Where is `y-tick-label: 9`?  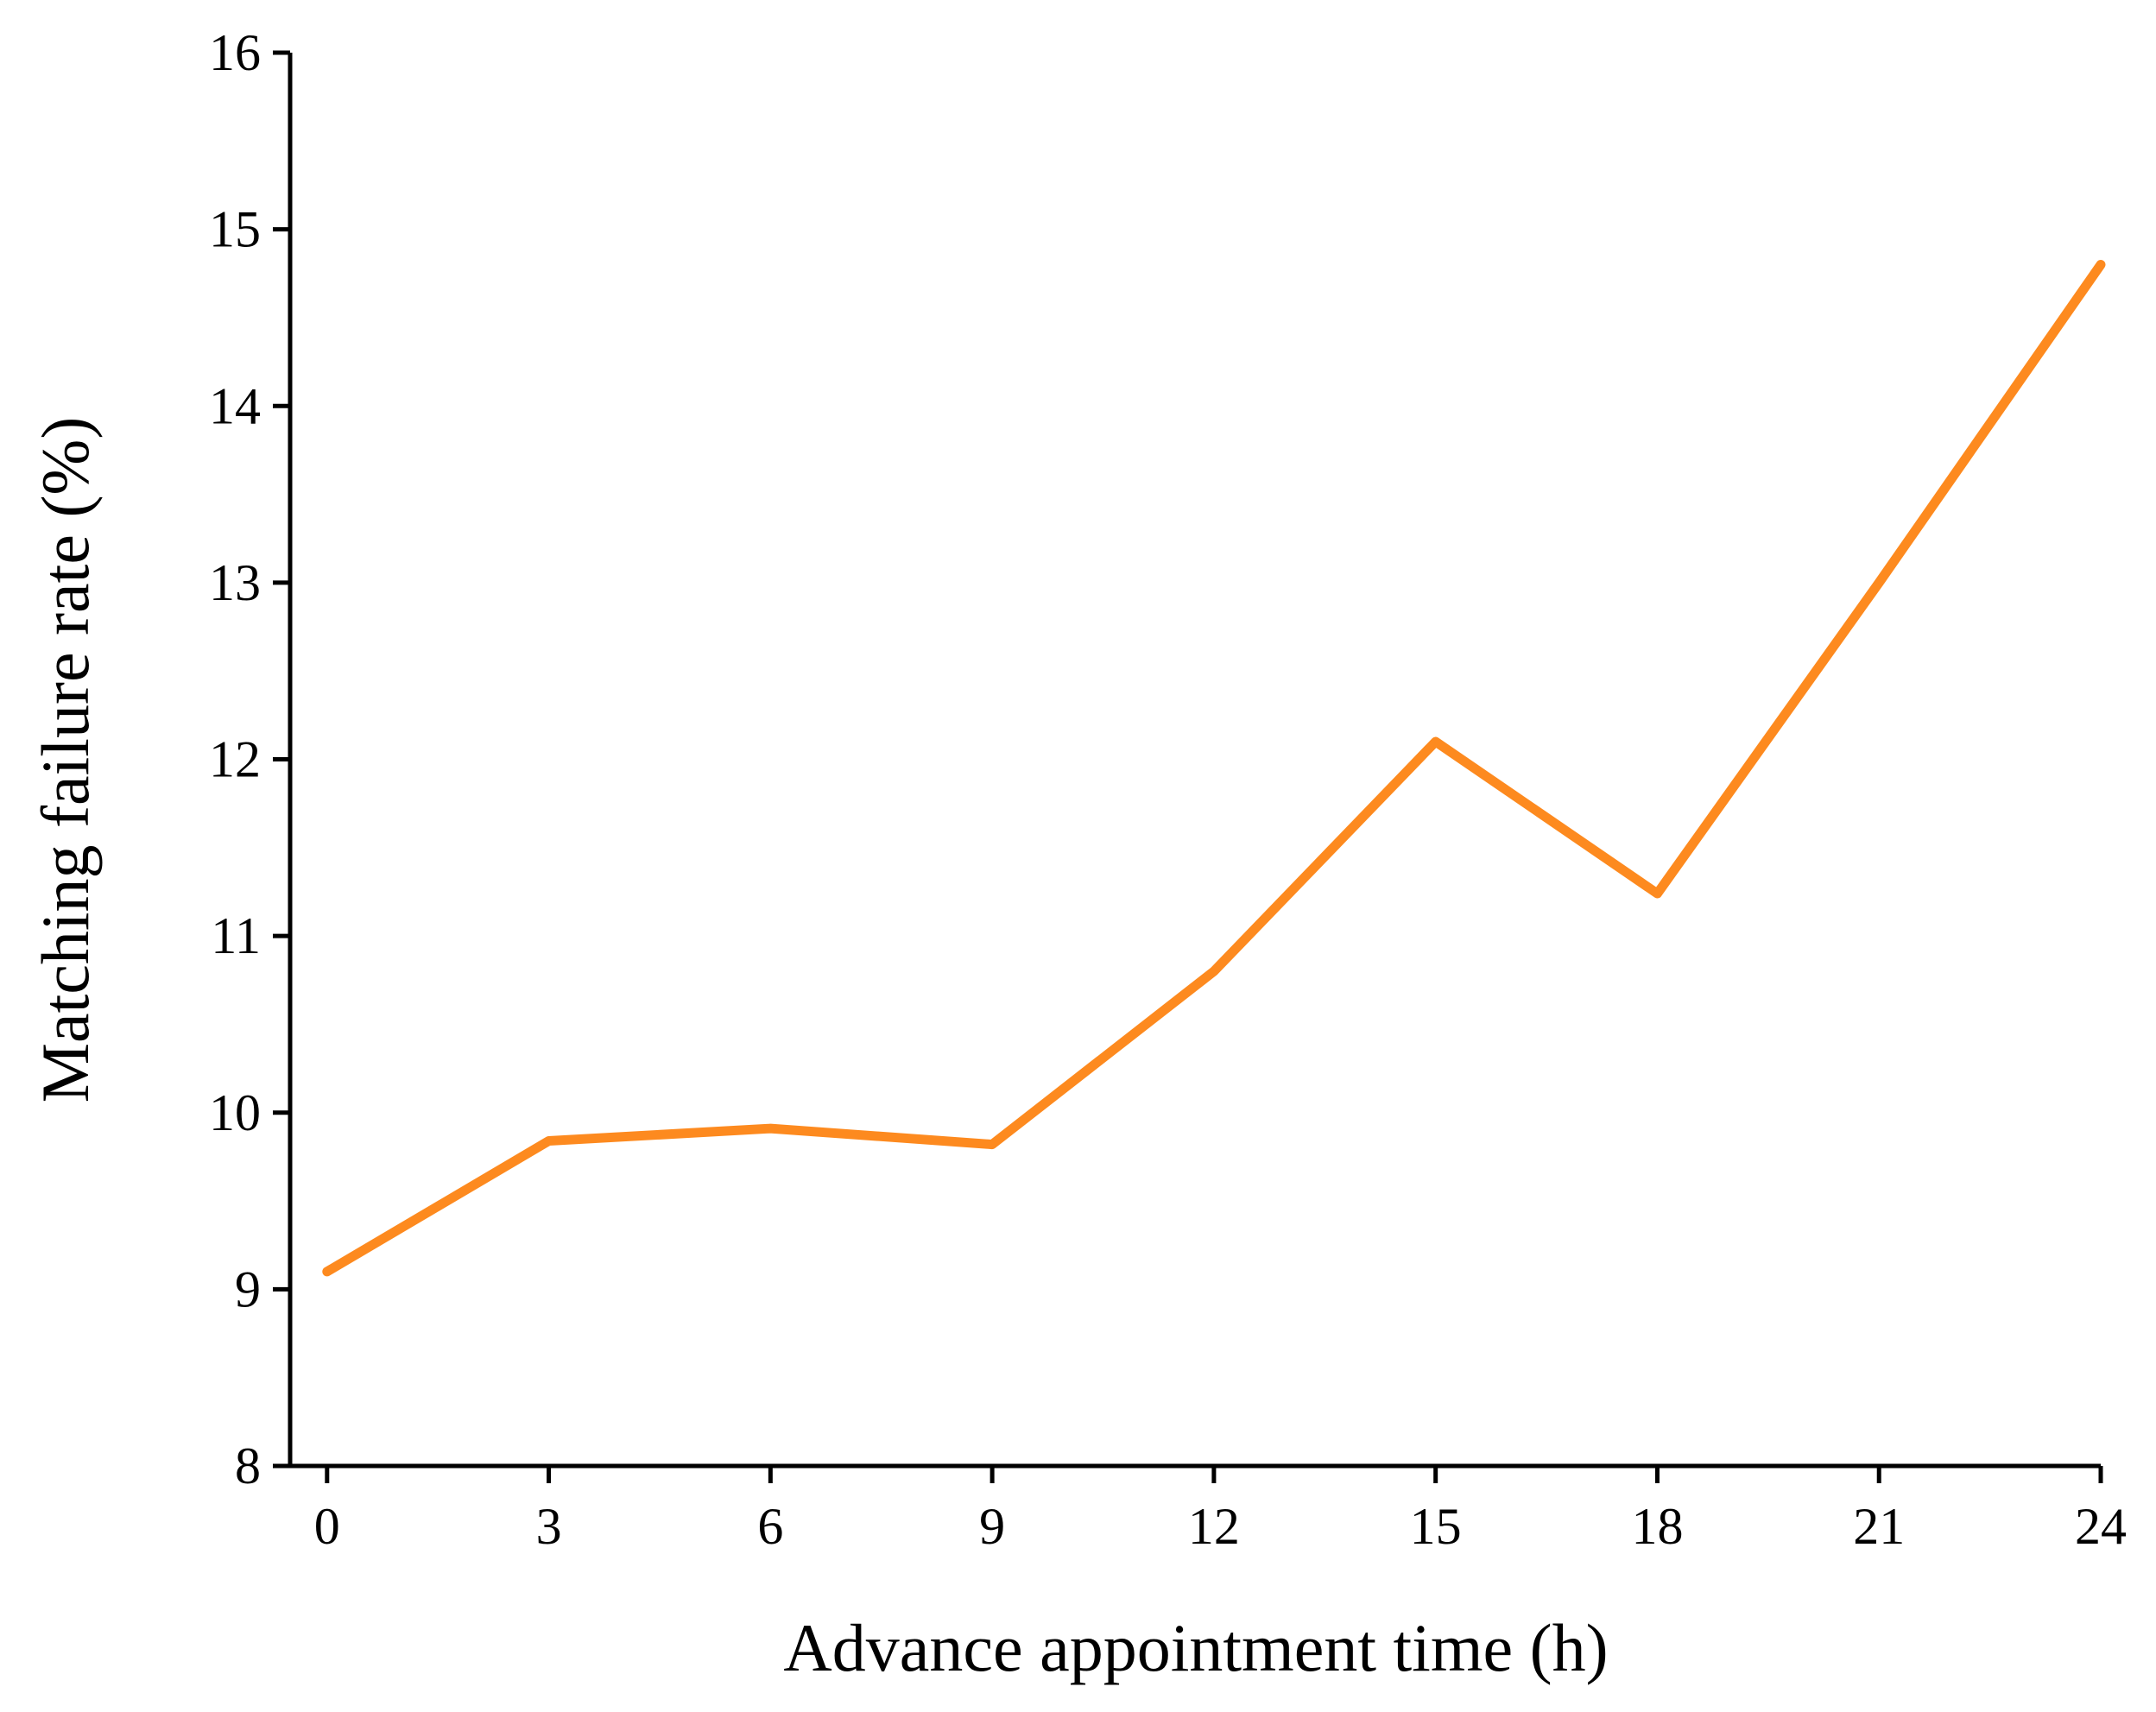
y-tick-label: 9 is located at coordinates (248, 1288).